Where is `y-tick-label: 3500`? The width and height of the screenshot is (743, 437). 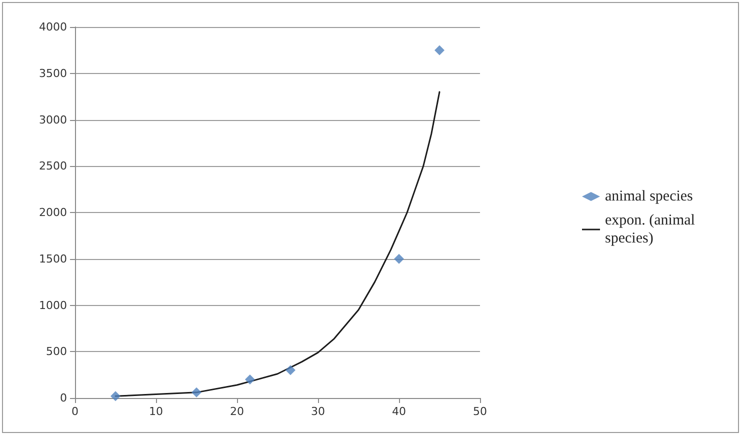 y-tick-label: 3500 is located at coordinates (53, 73).